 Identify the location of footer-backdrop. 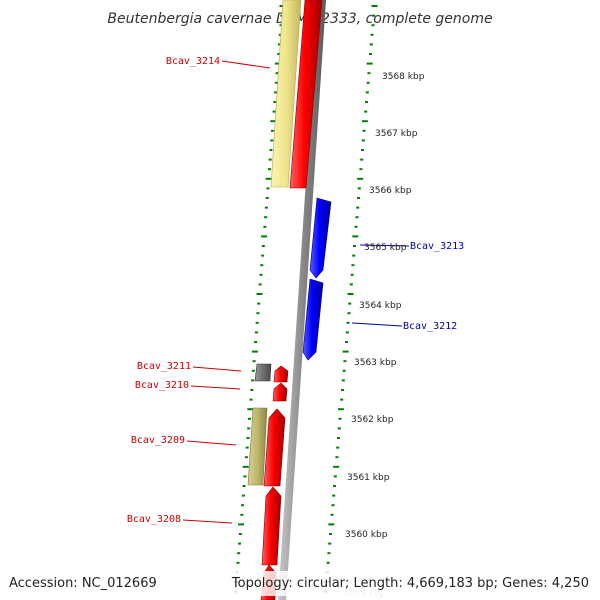
(300, 583).